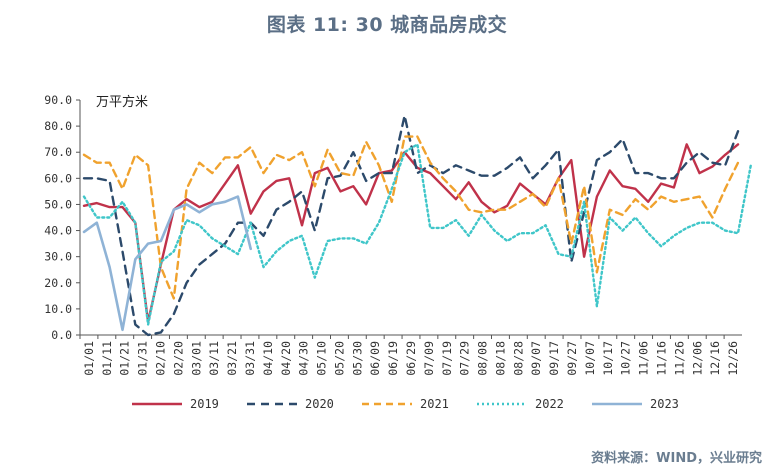 The height and width of the screenshot is (472, 774). Describe the element at coordinates (58, 152) in the screenshot. I see `y-tick-label: 70.0` at that location.